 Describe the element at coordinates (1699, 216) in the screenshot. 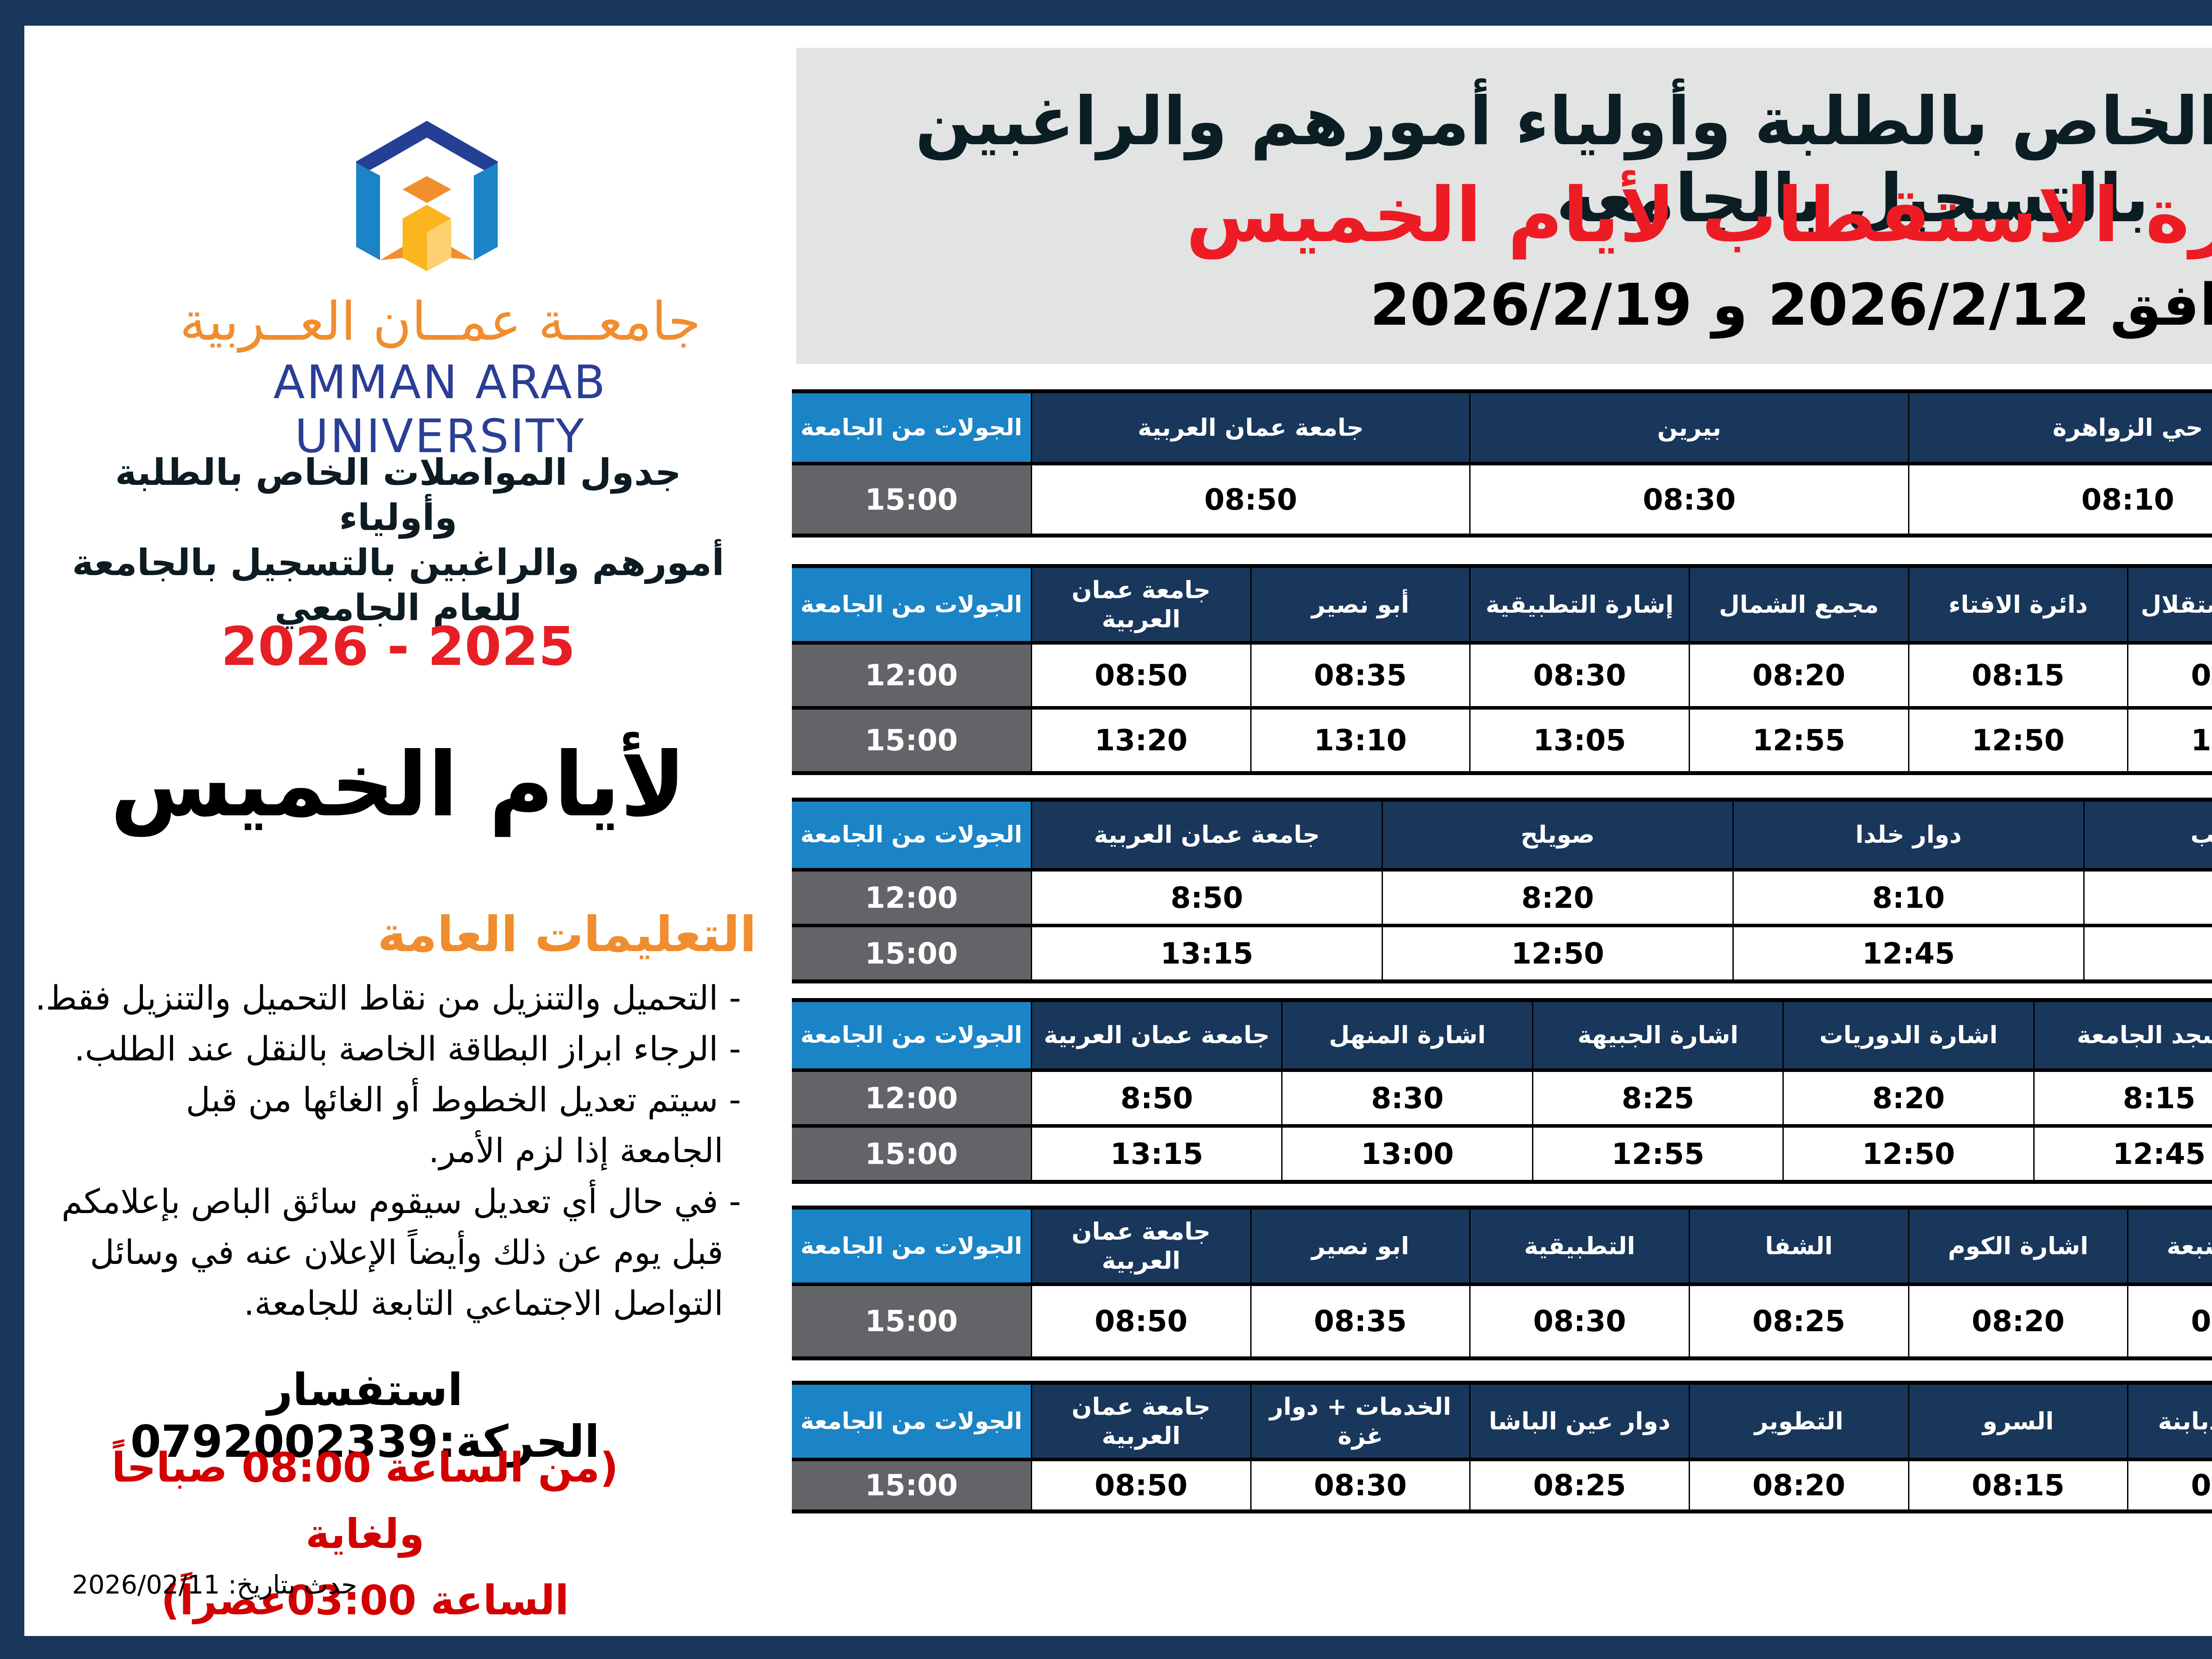

I see `header-subtitle: خلال فترة الاستقطاب لأيام الخميس` at that location.